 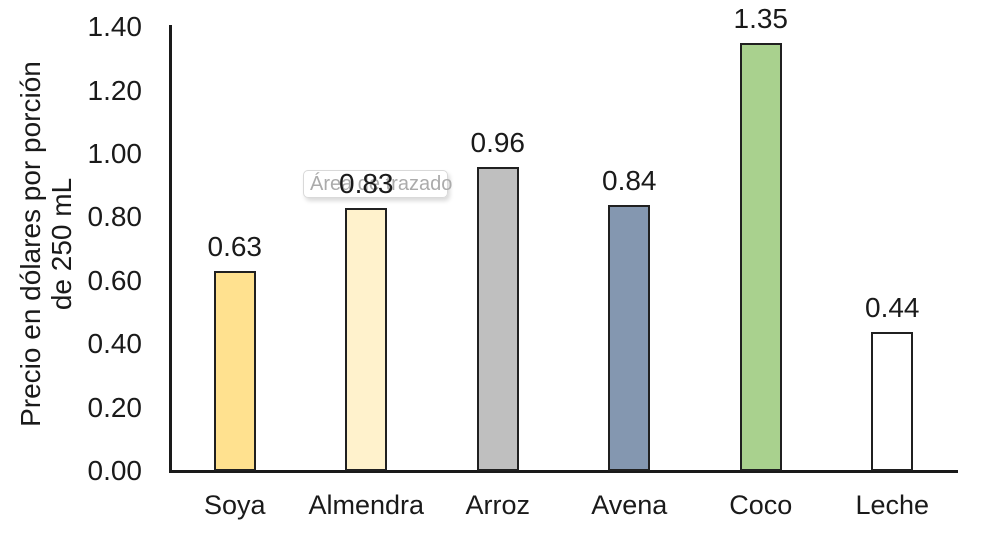 I want to click on plot-area-tooltip: Área de trazado, so click(x=377, y=184).